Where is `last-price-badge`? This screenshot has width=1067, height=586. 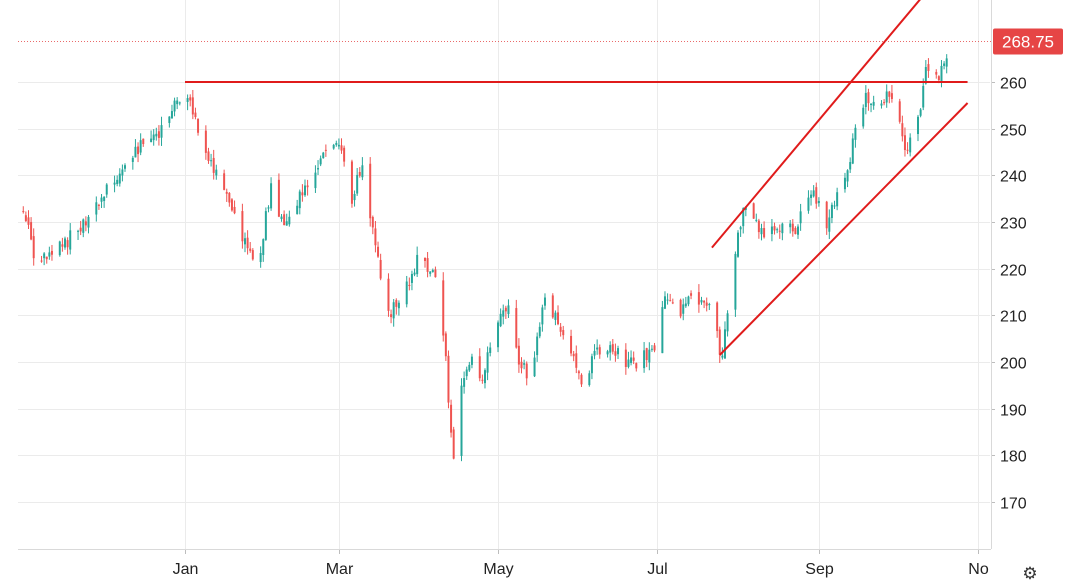 last-price-badge is located at coordinates (1028, 41).